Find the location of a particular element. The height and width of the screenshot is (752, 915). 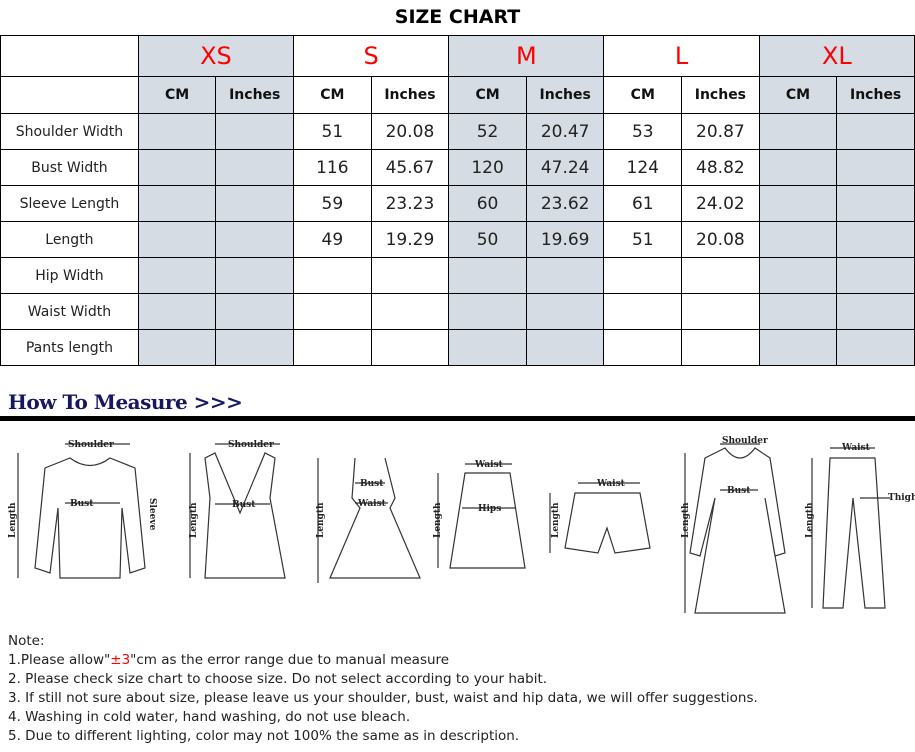

table-cell: 59 is located at coordinates (332, 203).